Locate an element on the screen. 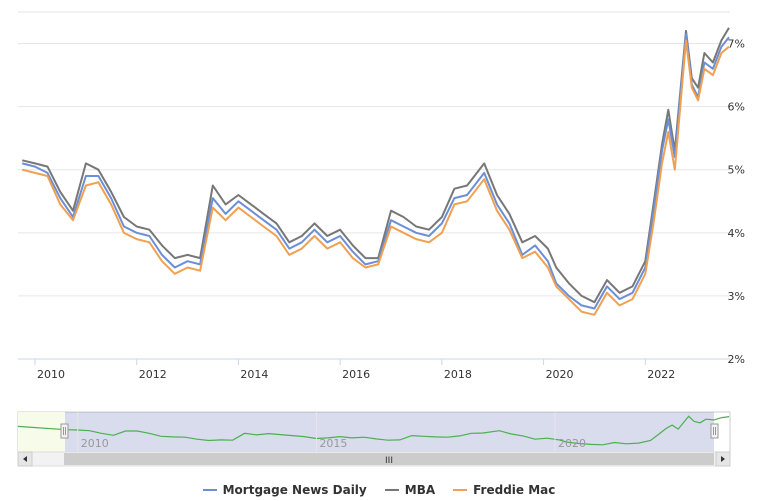 This screenshot has width=758, height=501. navigator: 2010 2015 2020 is located at coordinates (374, 432).